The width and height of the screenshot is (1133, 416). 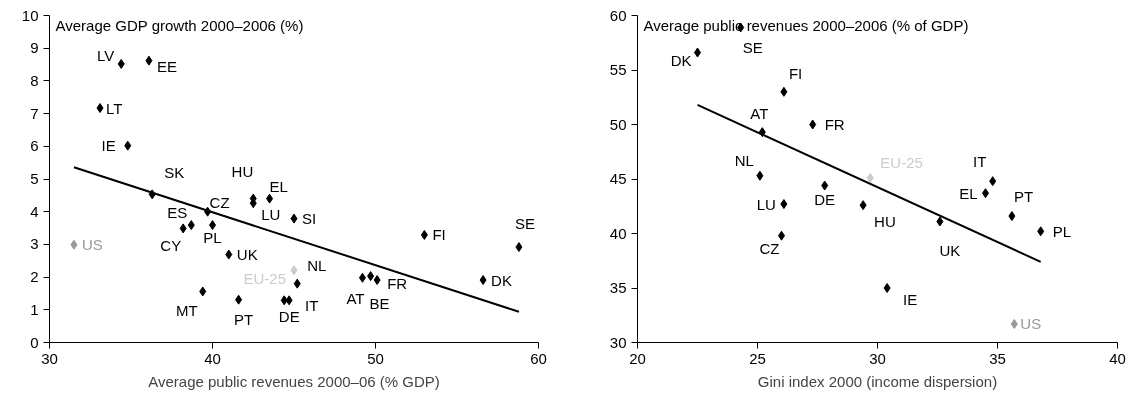 What do you see at coordinates (309, 219) in the screenshot?
I see `annotation: SI` at bounding box center [309, 219].